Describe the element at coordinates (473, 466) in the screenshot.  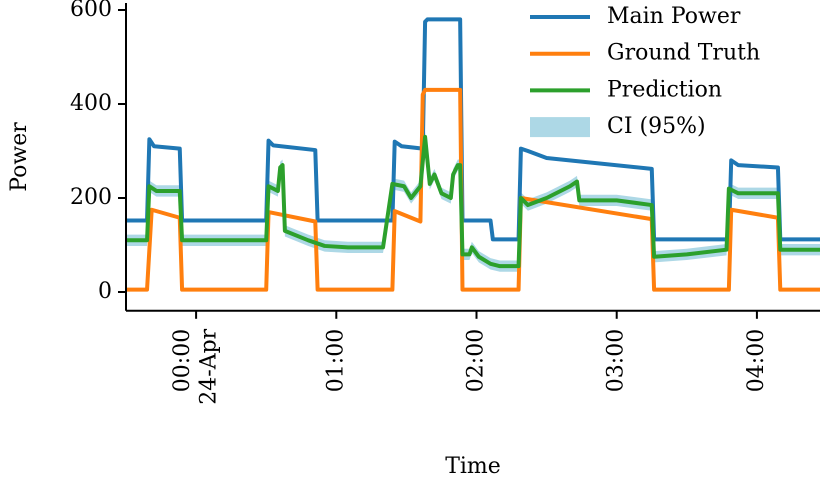
I see `x-axis-label: Time` at that location.